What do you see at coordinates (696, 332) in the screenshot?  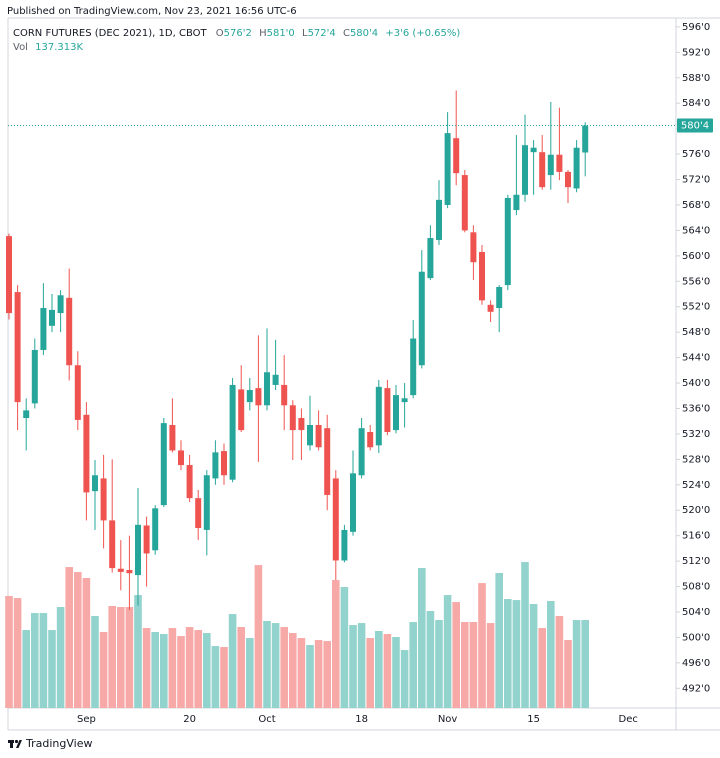 I see `y-tick-label: 548'0` at bounding box center [696, 332].